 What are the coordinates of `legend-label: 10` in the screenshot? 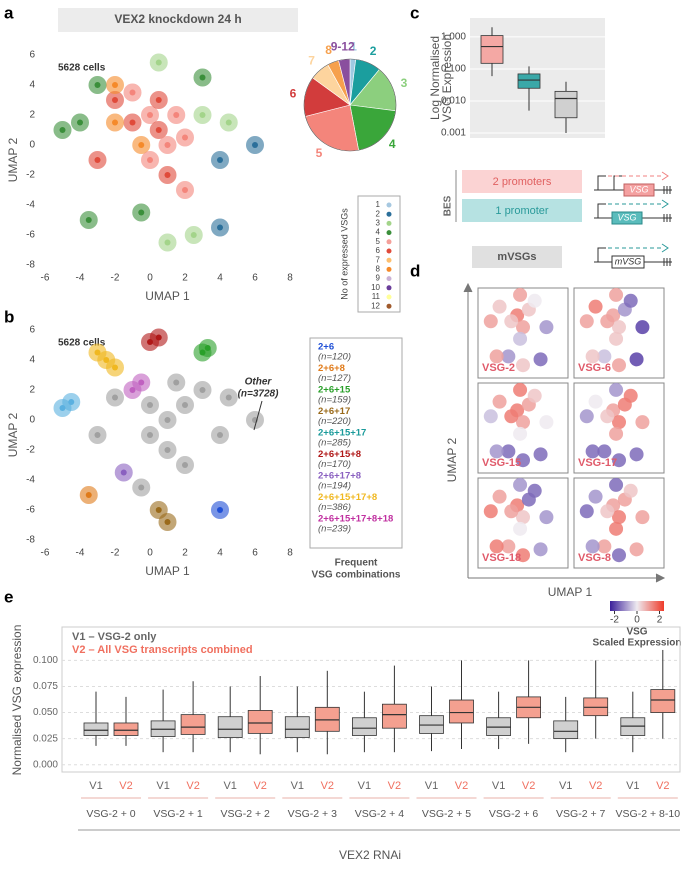 It's located at (375, 287).